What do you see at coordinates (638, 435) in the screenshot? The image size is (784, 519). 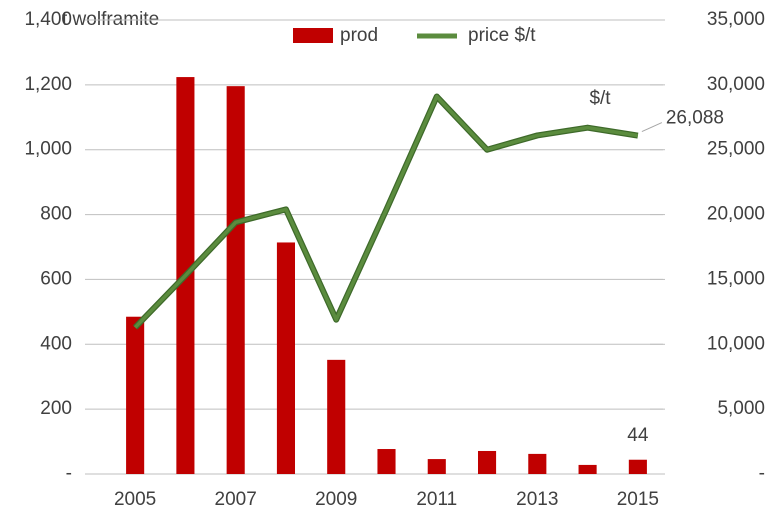 I see `data-label: 44` at bounding box center [638, 435].